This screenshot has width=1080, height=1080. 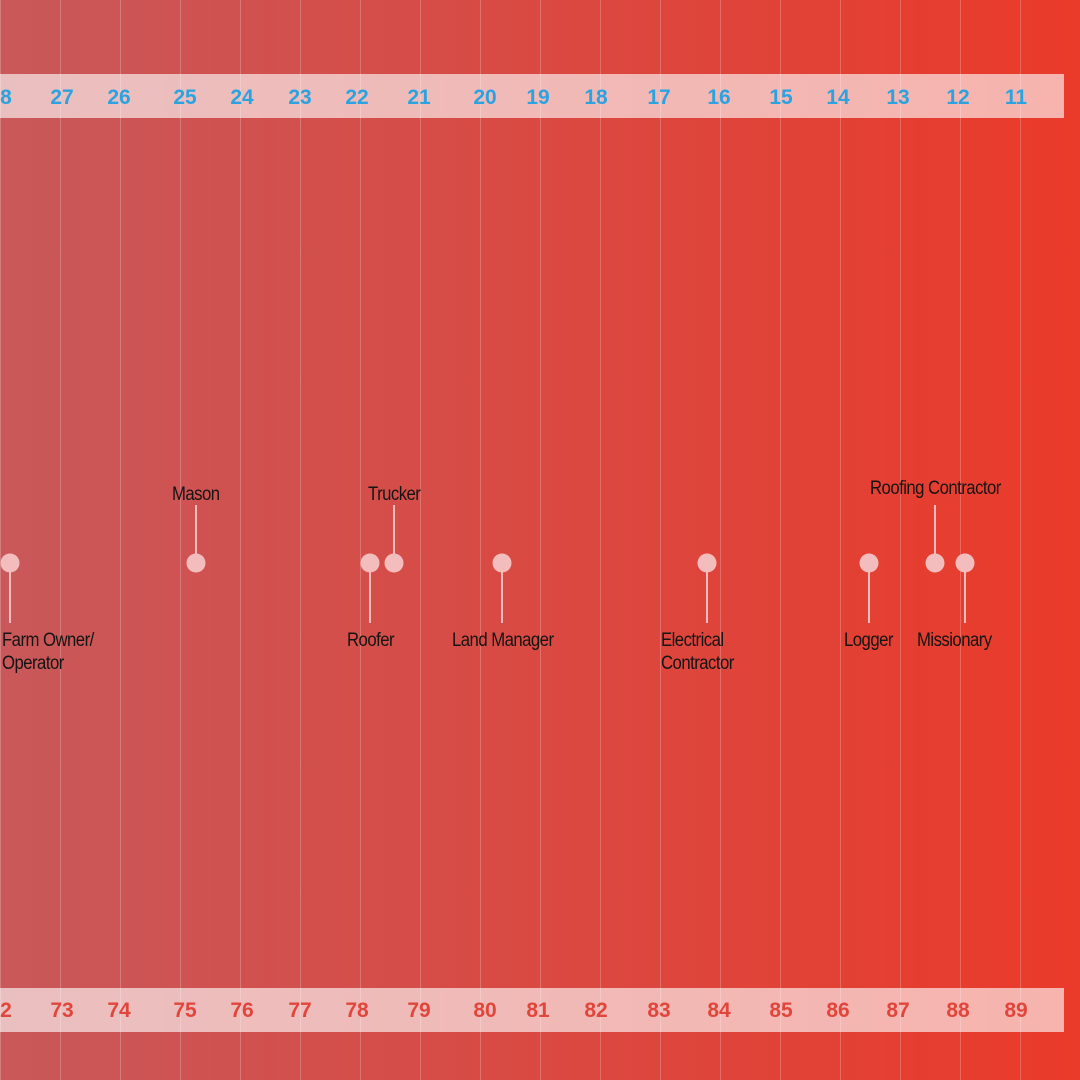 What do you see at coordinates (538, 1010) in the screenshot?
I see `bottom-axis-tick-label: 81` at bounding box center [538, 1010].